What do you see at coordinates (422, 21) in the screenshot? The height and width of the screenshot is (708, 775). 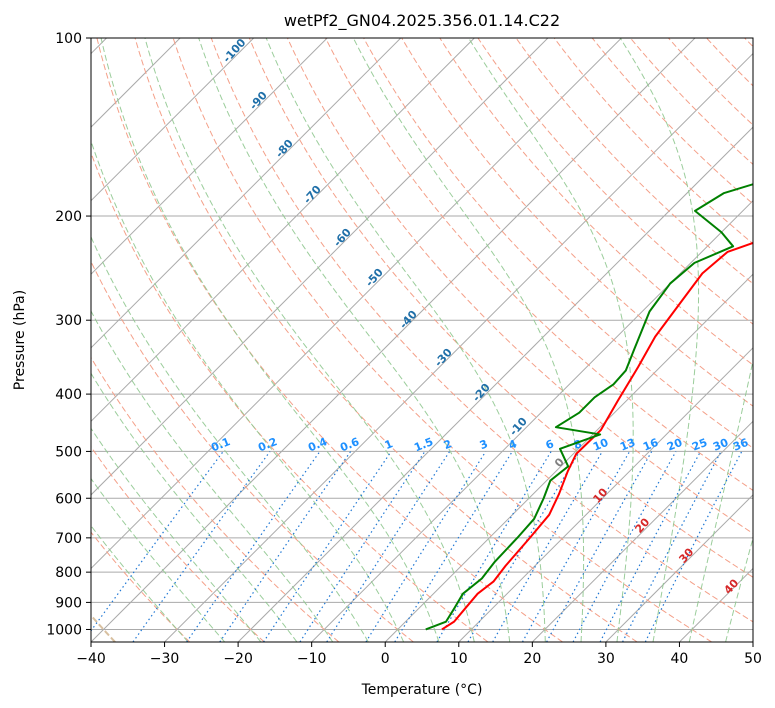 I see `chart-title: wetPf2_GN04.2025.356.01.14.C22` at bounding box center [422, 21].